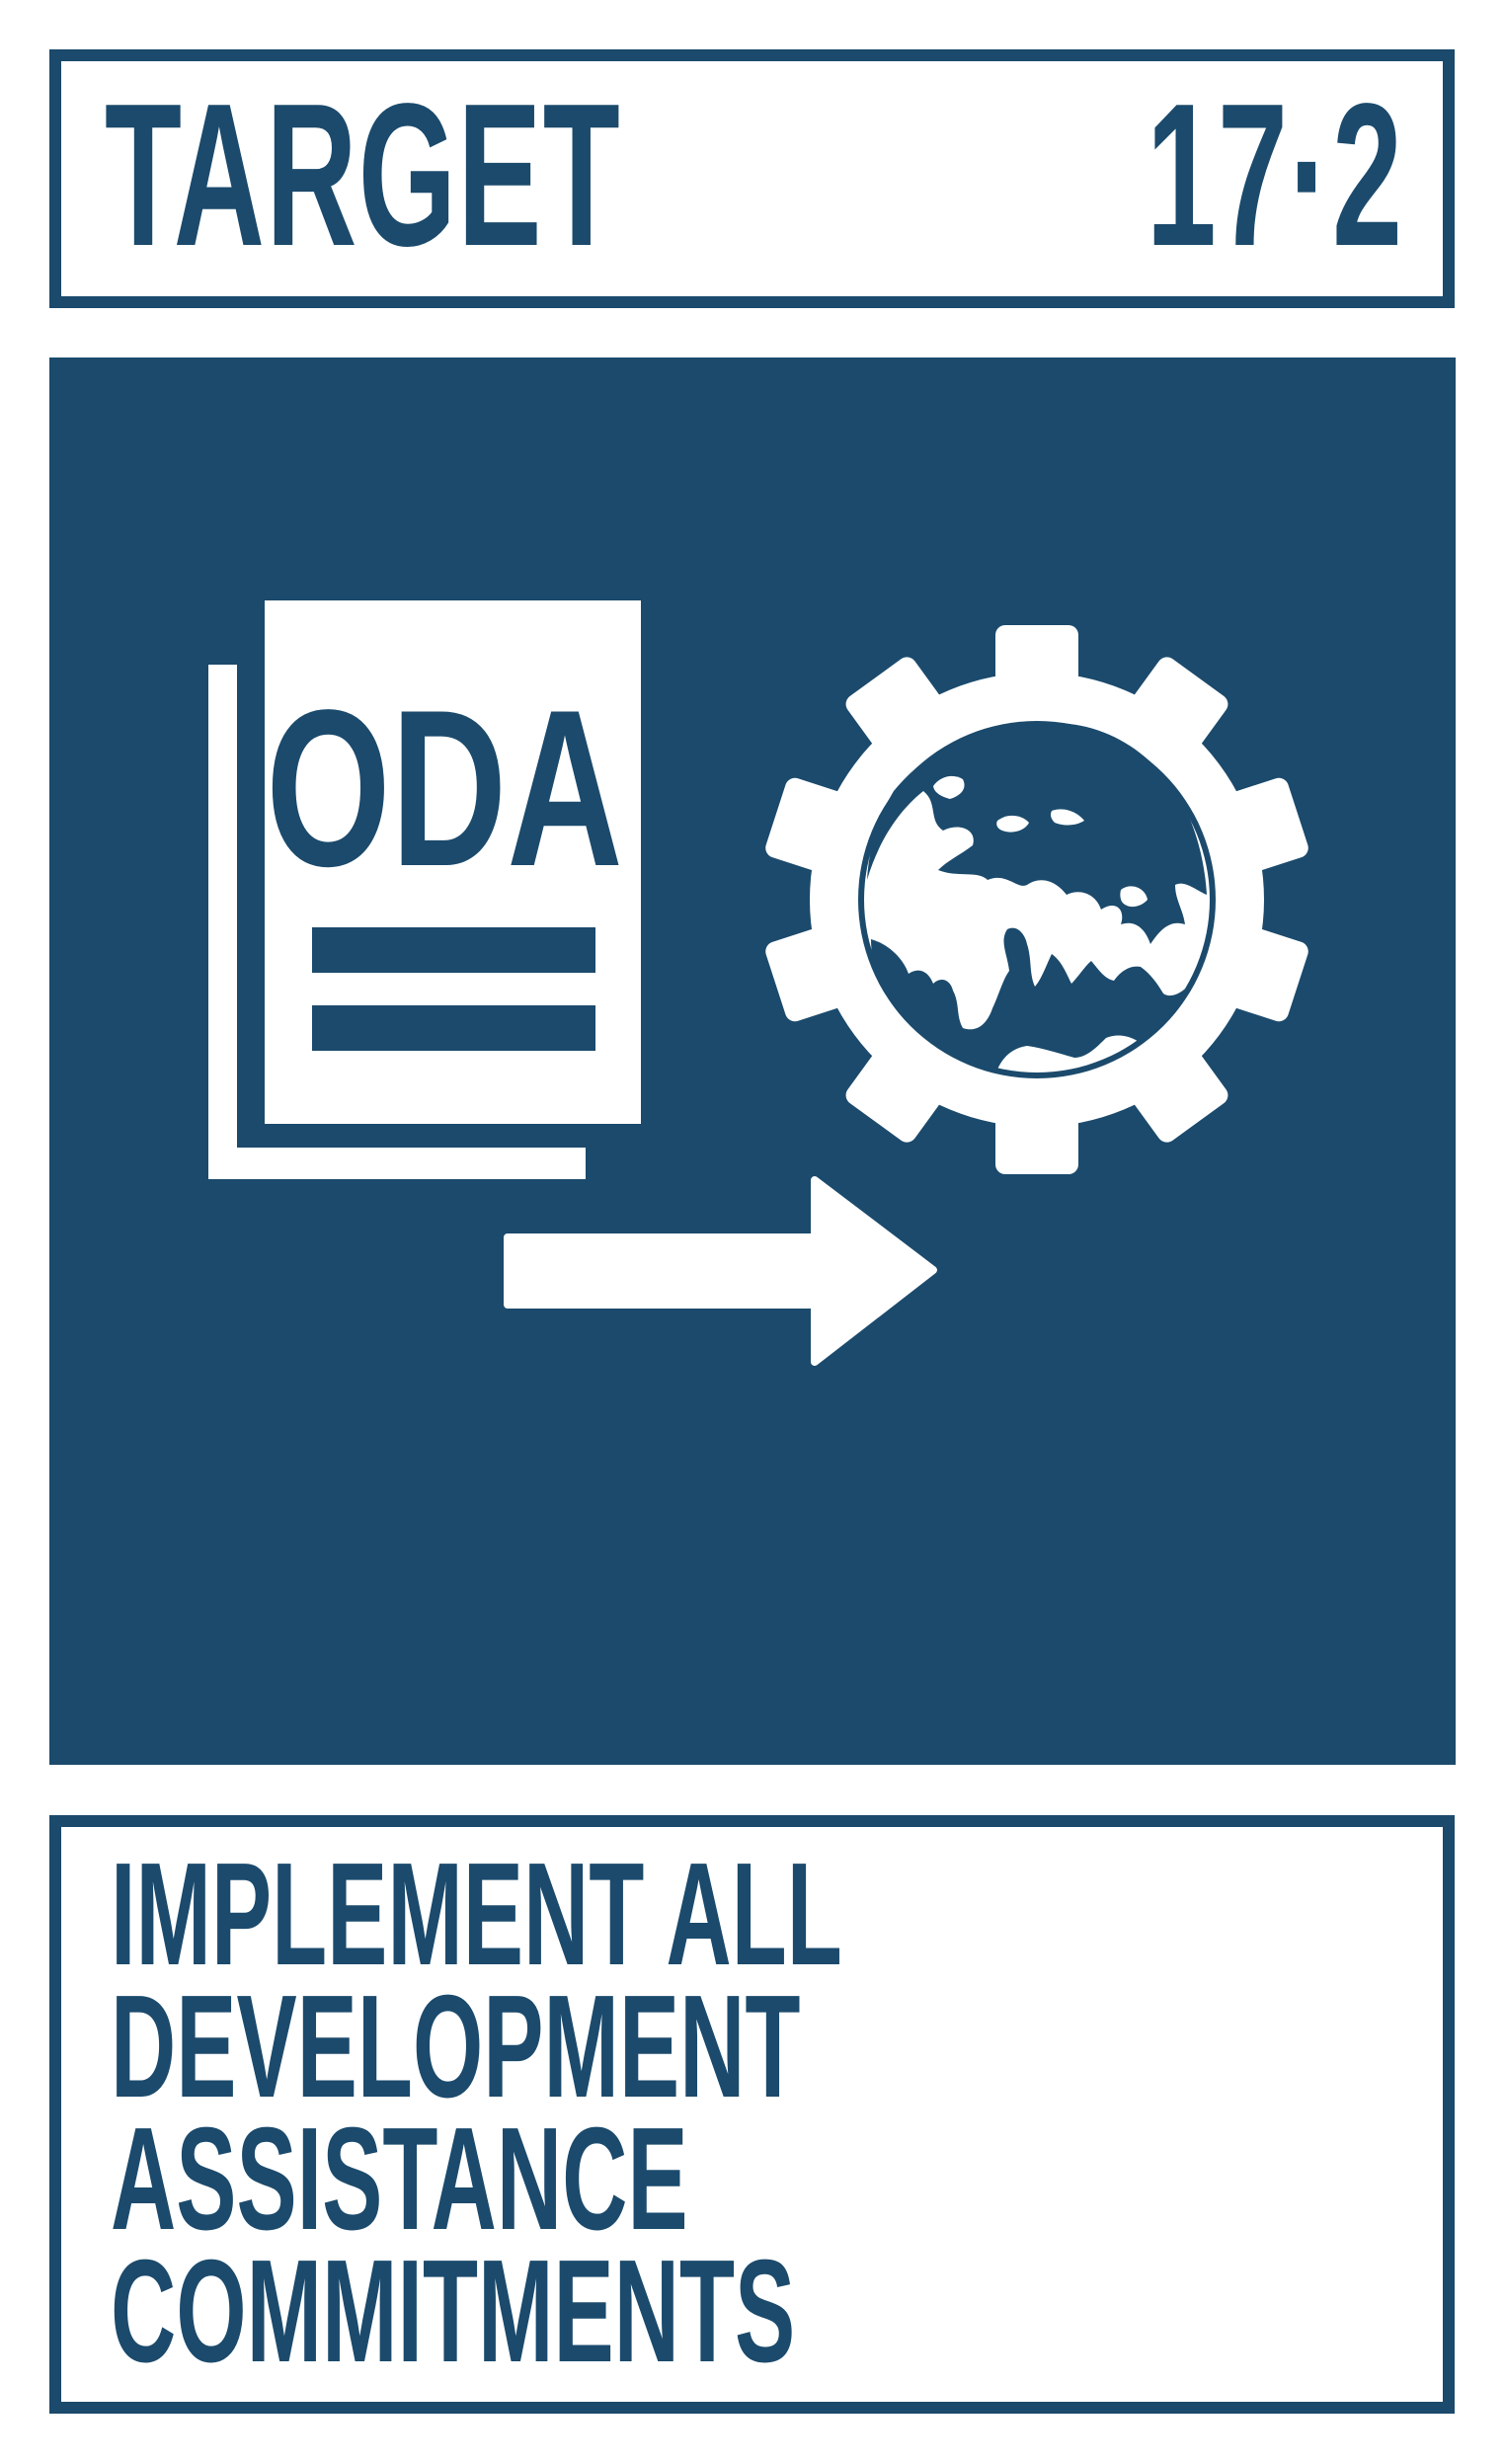  What do you see at coordinates (720, 1271) in the screenshot?
I see `right-arrow-icon` at bounding box center [720, 1271].